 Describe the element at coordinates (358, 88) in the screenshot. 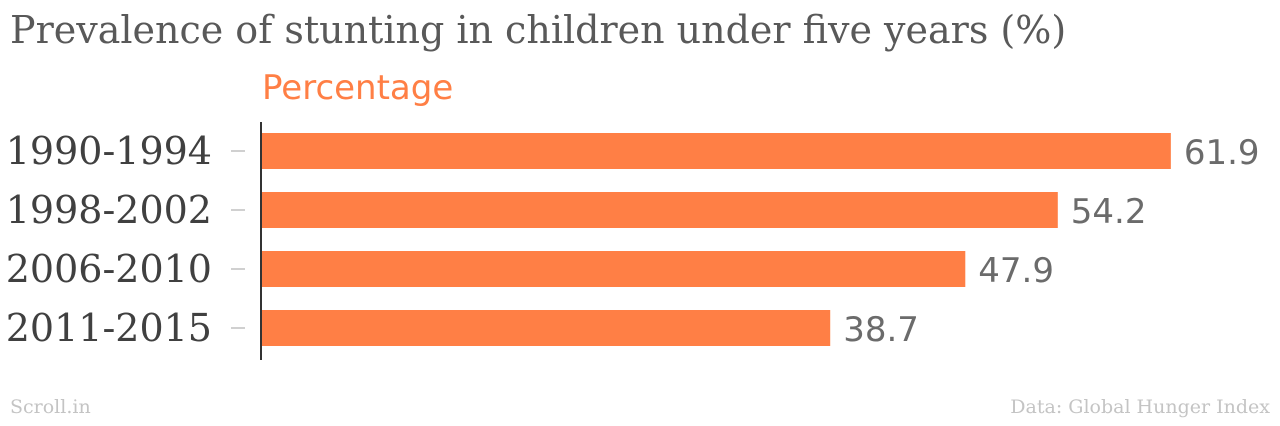

I see `legend-series-label: Percentage` at that location.